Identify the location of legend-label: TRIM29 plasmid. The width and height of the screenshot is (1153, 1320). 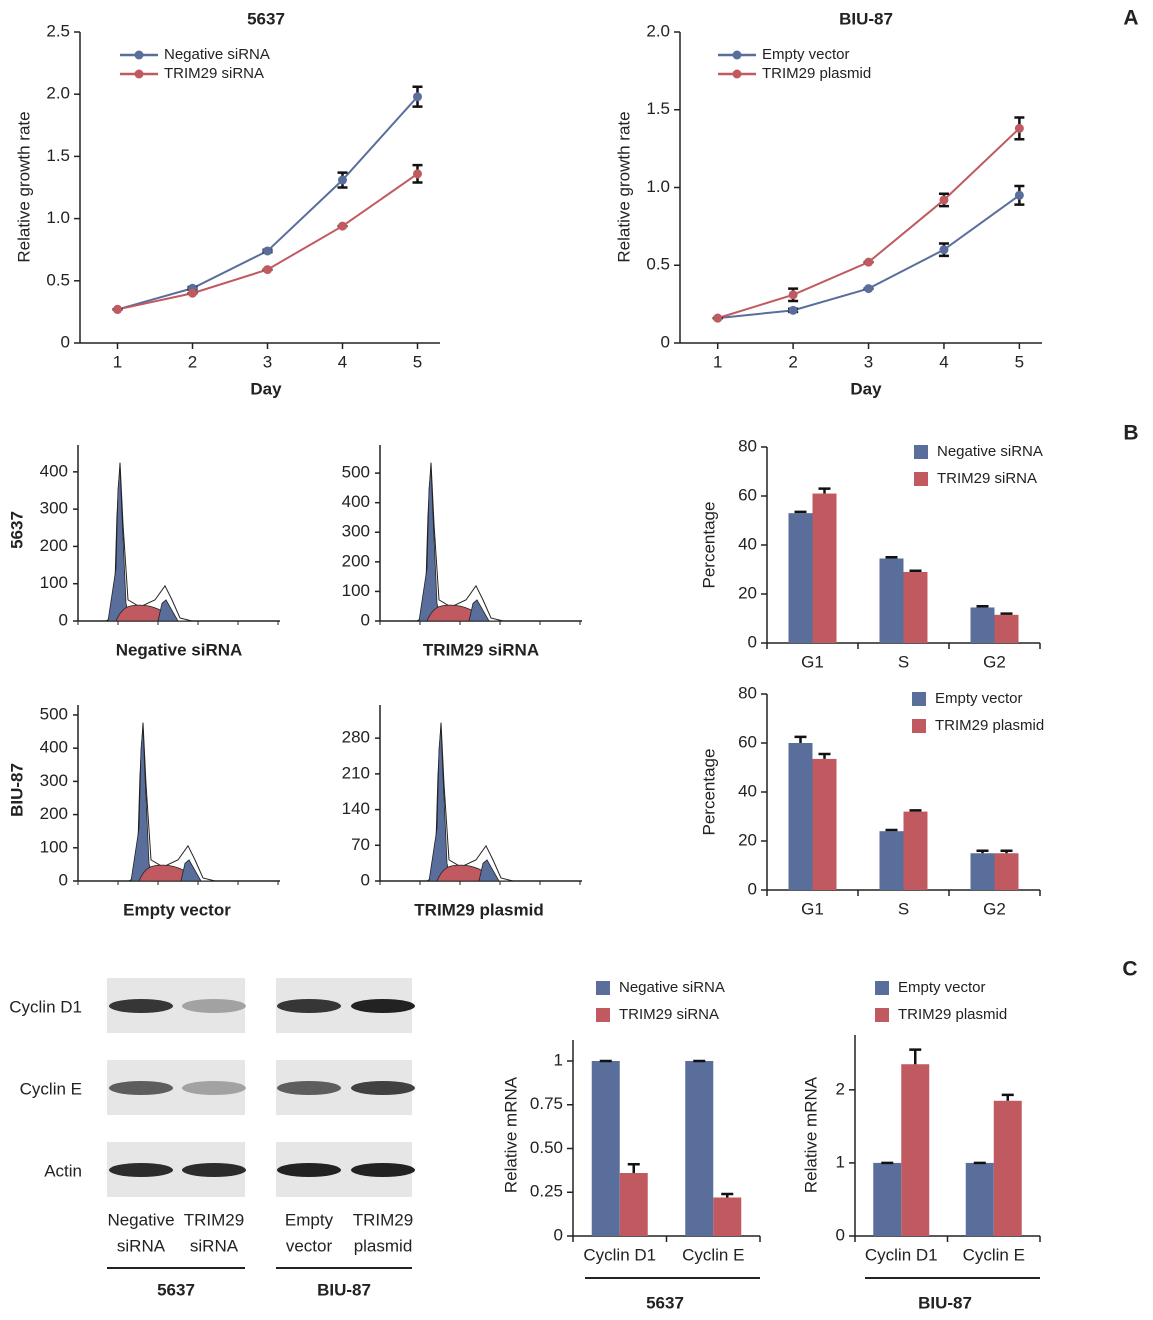
(989, 725).